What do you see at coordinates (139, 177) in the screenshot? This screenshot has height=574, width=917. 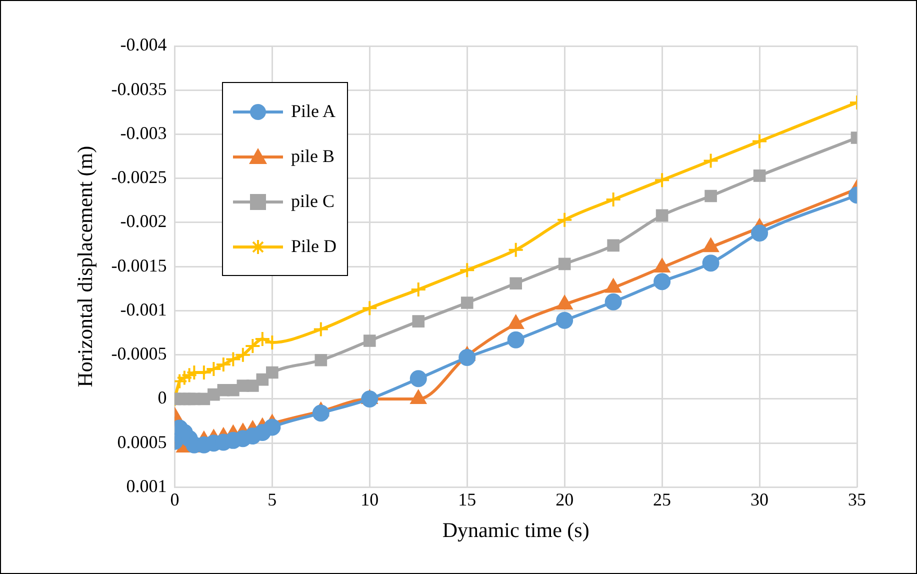 I see `y-tick-label: -0.0025` at bounding box center [139, 177].